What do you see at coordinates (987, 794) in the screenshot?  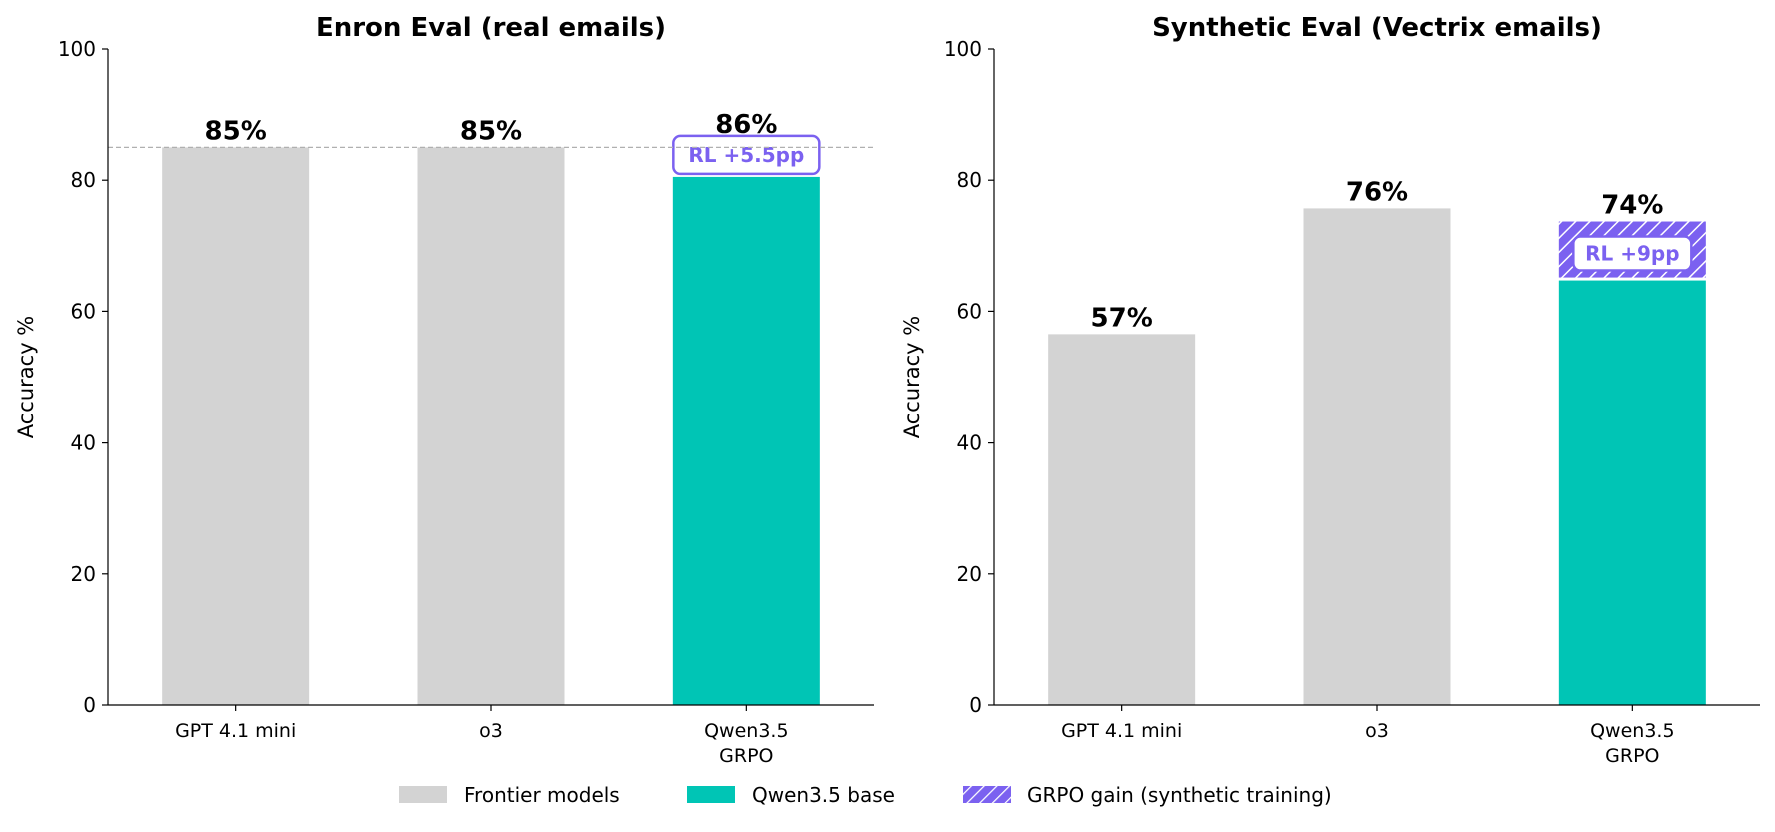 I see `legend-swatch-gain` at bounding box center [987, 794].